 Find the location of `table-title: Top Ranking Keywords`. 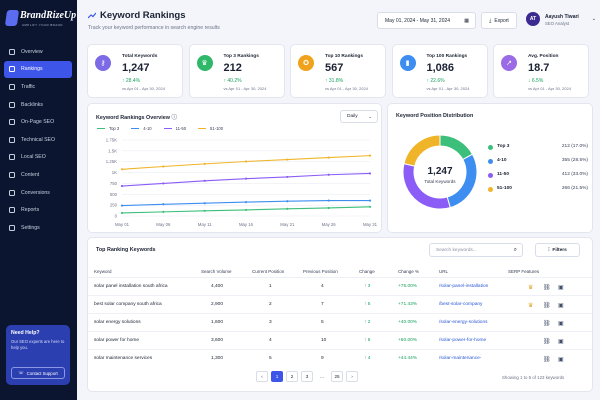

table-title: Top Ranking Keywords is located at coordinates (126, 250).